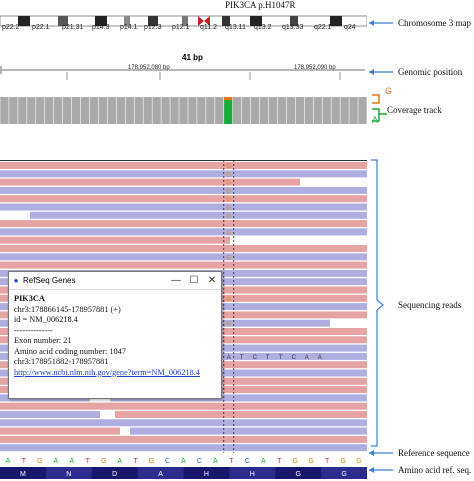  I want to click on read-sequence-letter: A, so click(320, 358).